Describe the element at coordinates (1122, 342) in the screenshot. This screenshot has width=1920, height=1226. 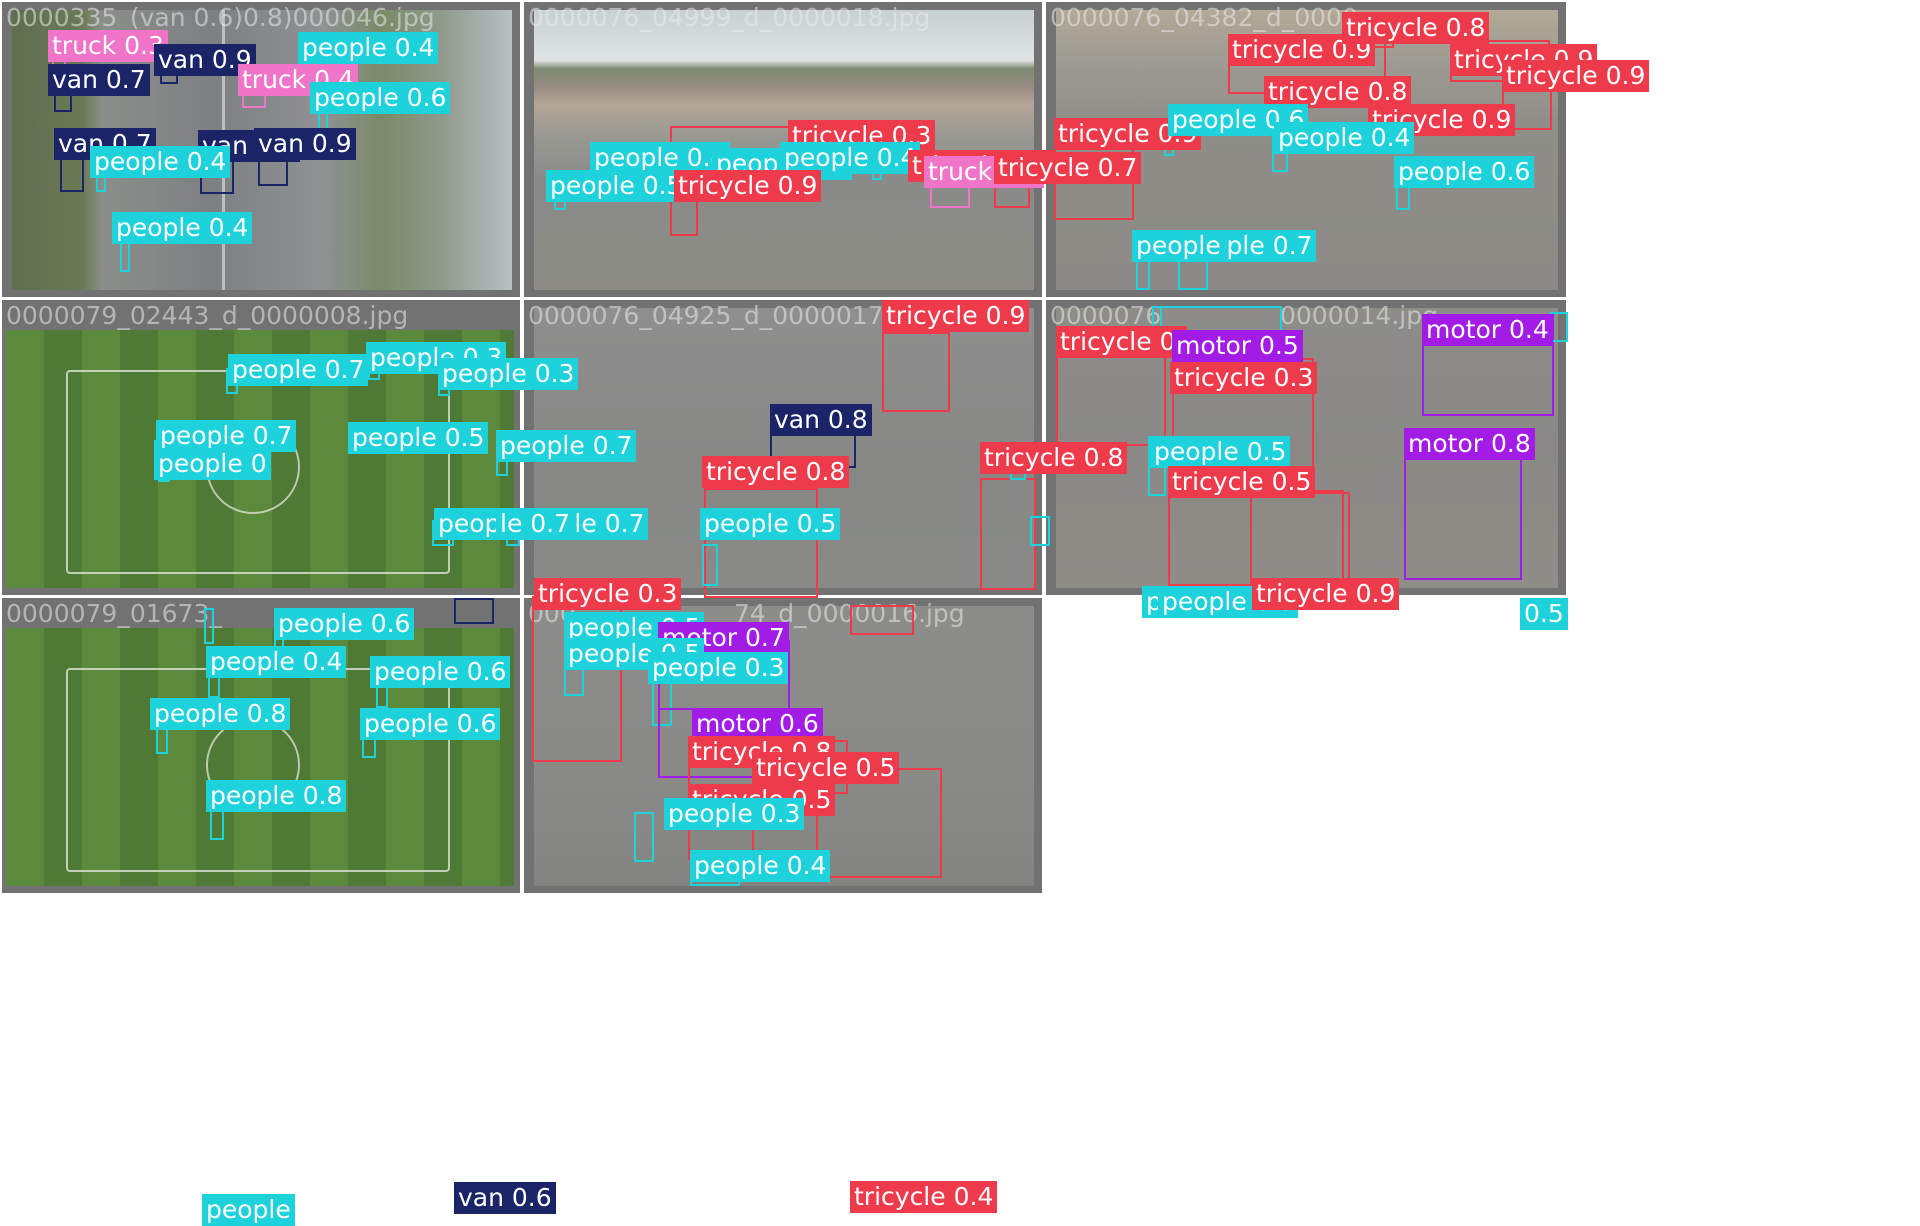
I see `detection-label-tricycle: tricycle 0.` at that location.